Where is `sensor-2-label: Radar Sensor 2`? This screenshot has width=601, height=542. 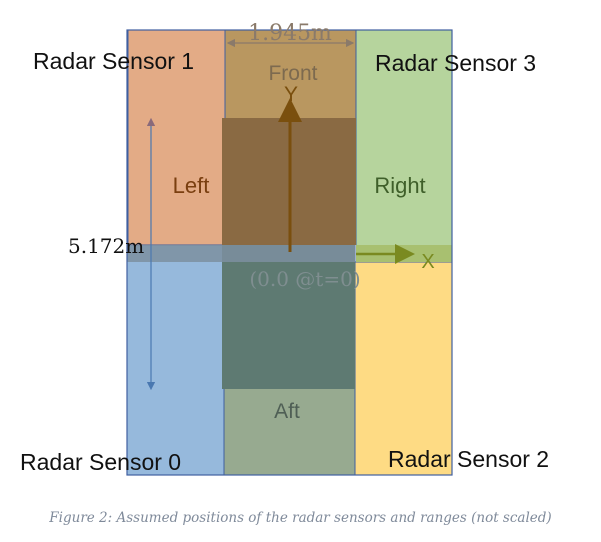
sensor-2-label: Radar Sensor 2 is located at coordinates (468, 459).